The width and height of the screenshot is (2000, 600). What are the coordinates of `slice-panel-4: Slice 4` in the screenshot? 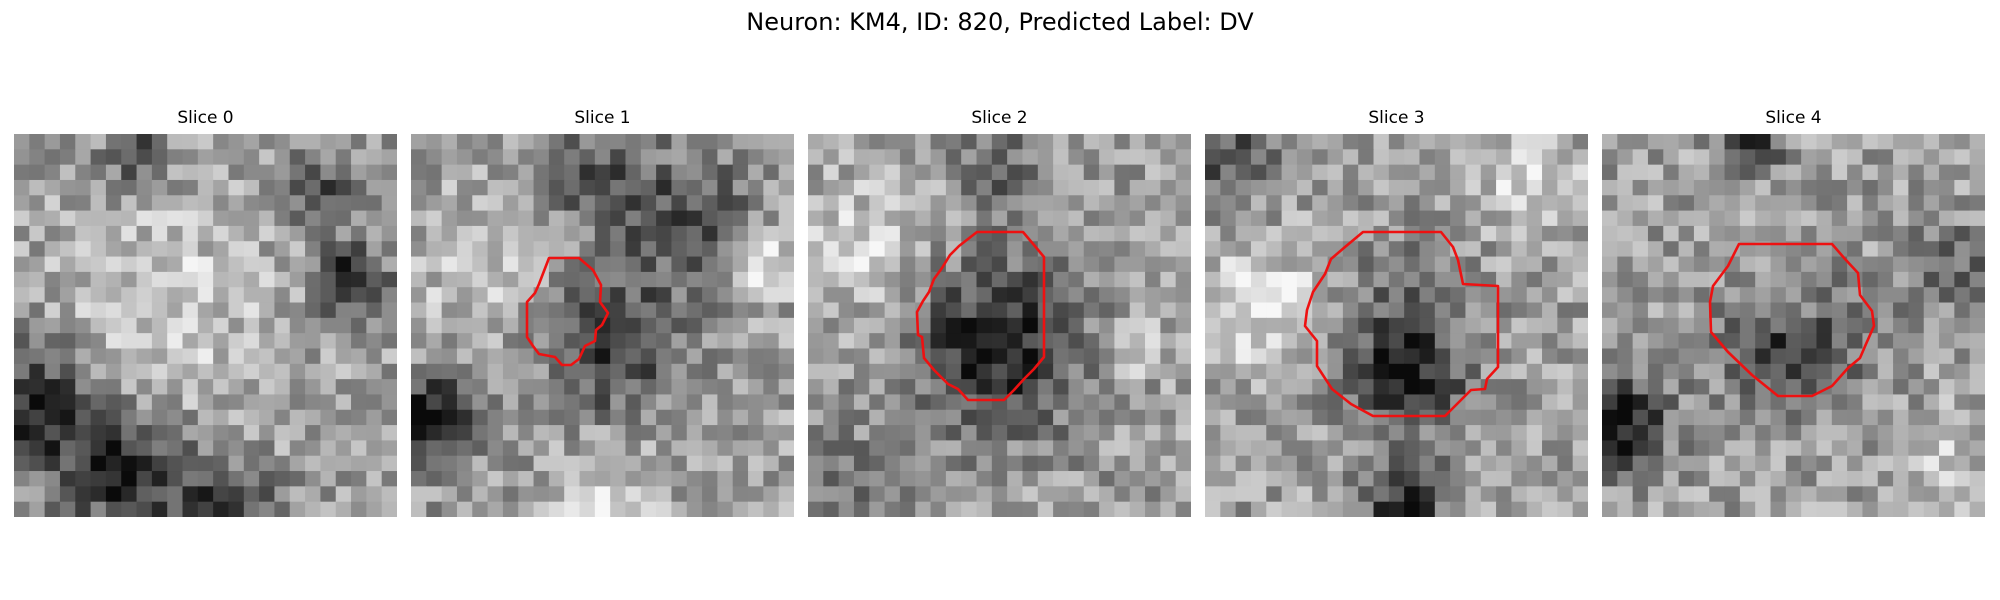 It's located at (1793, 312).